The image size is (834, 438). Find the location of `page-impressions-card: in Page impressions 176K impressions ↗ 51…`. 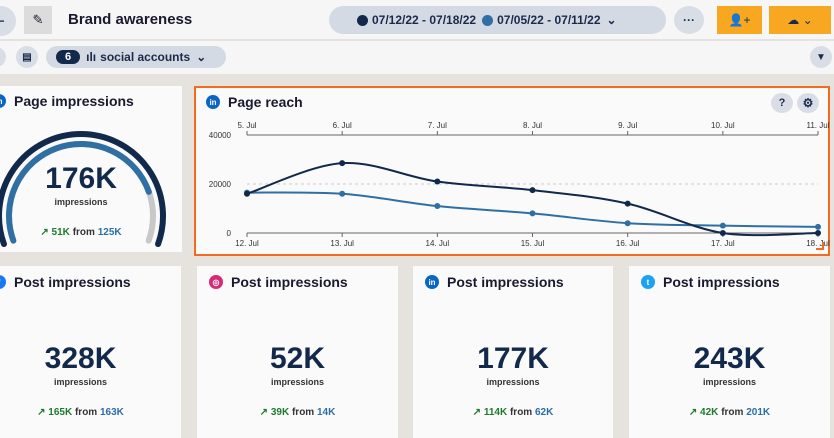

page-impressions-card: in Page impressions 176K impressions ↗ 51… is located at coordinates (91, 169).